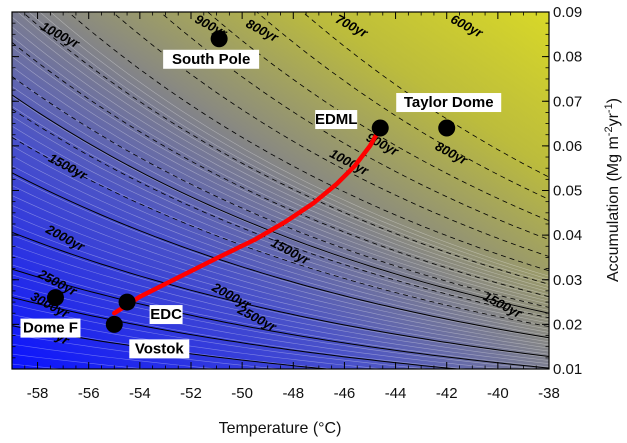  I want to click on x-tick-label: -44, so click(396, 393).